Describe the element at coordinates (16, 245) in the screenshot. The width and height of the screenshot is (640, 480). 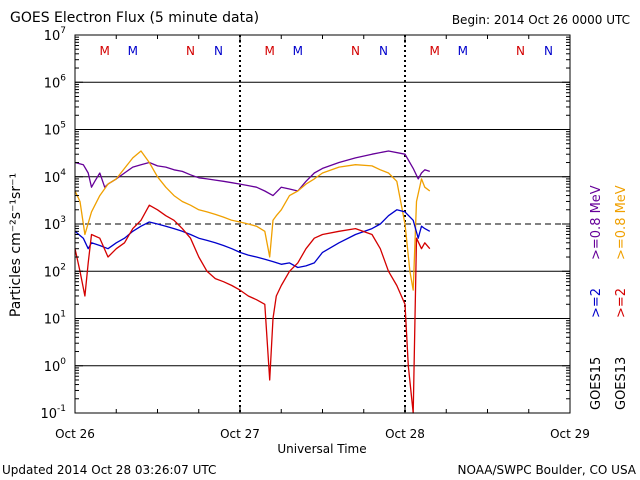
I see `y-axis-title: Particles cm⁻²s⁻¹sr⁻¹` at that location.